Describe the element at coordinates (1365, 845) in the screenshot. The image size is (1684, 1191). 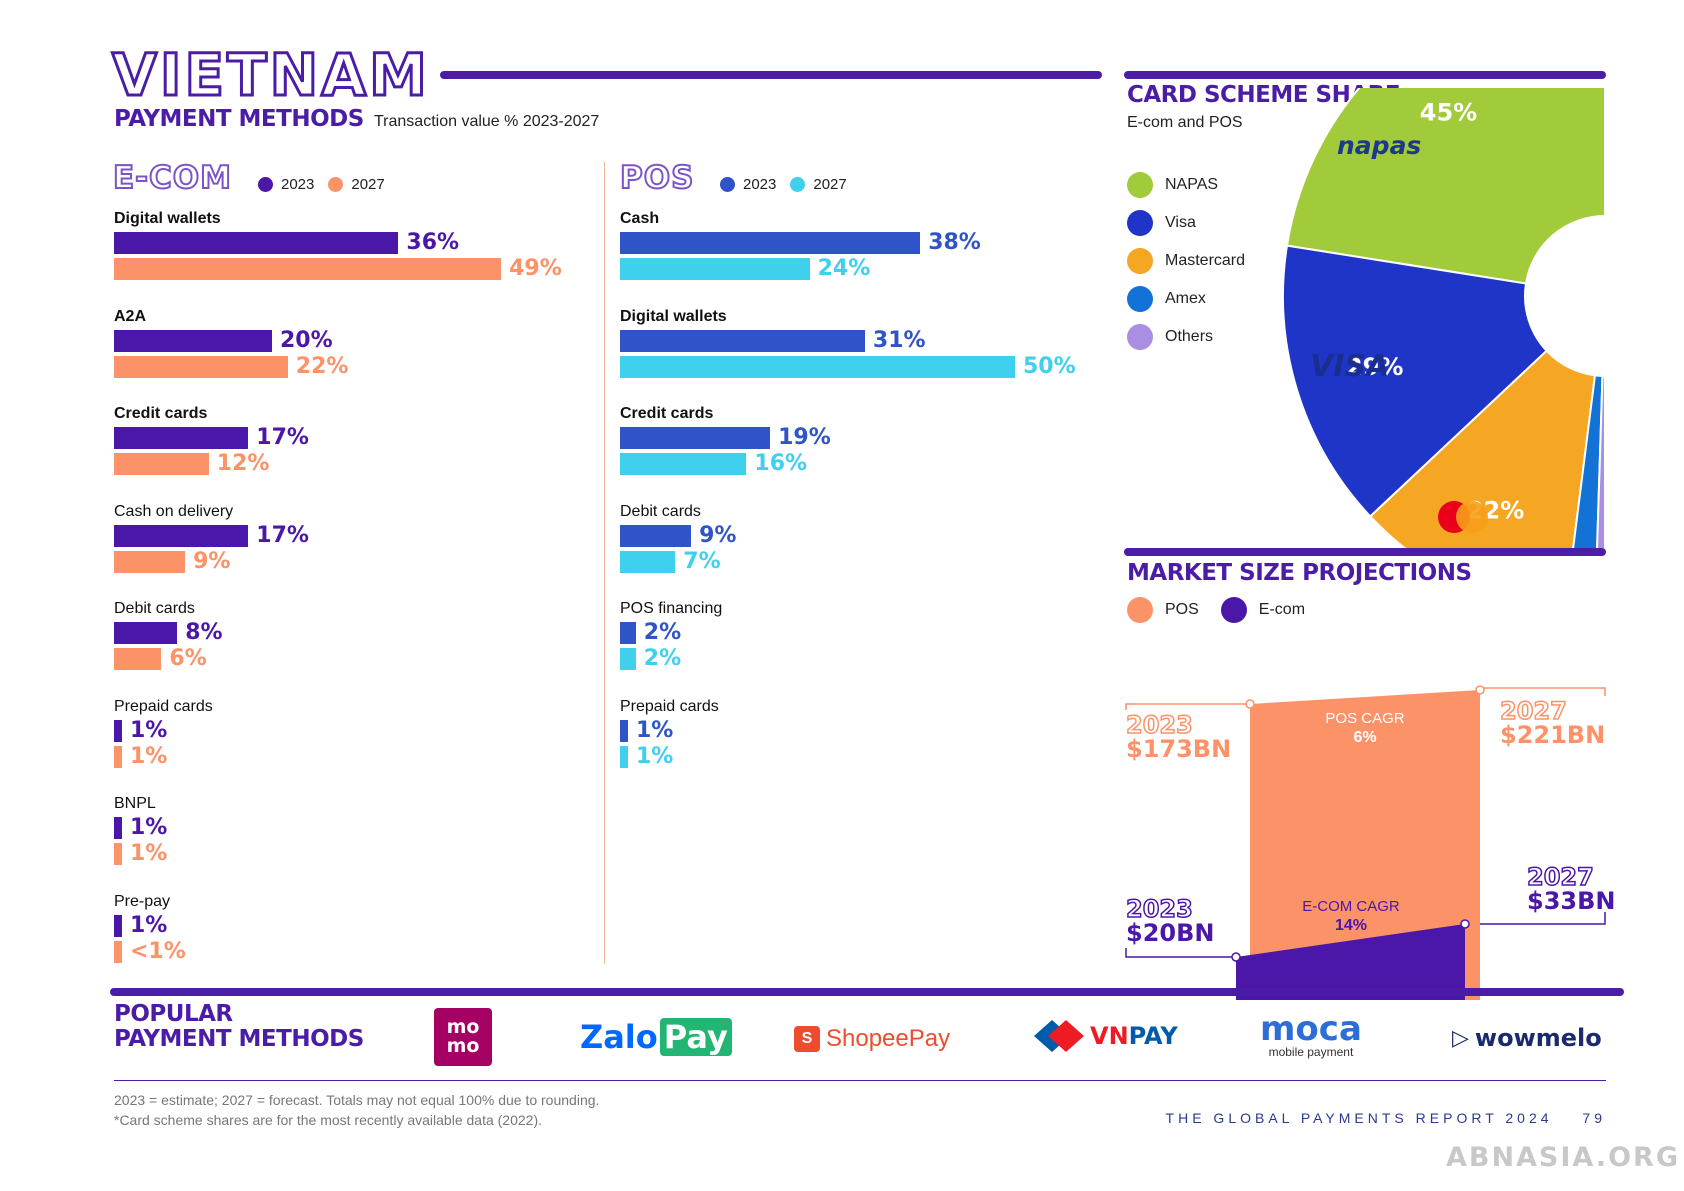
I see `pos-area` at that location.